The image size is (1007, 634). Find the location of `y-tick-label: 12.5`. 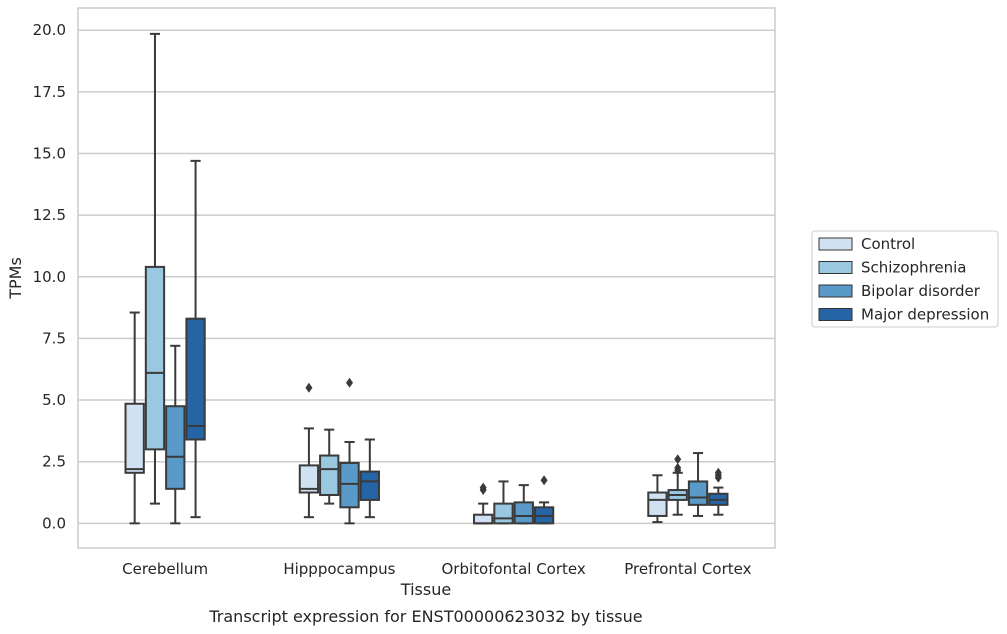

y-tick-label: 12.5 is located at coordinates (49, 215).